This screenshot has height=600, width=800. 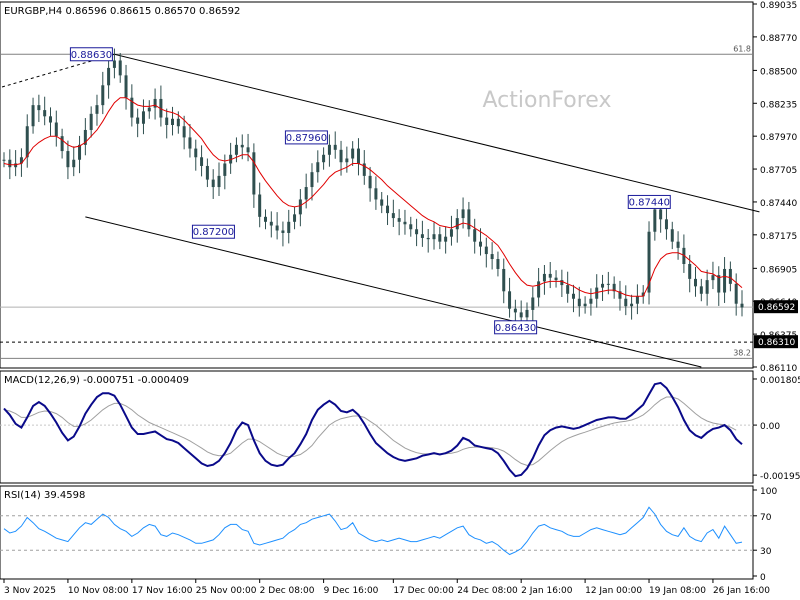 I want to click on swing-label-text: 0.87960, so click(x=306, y=138).